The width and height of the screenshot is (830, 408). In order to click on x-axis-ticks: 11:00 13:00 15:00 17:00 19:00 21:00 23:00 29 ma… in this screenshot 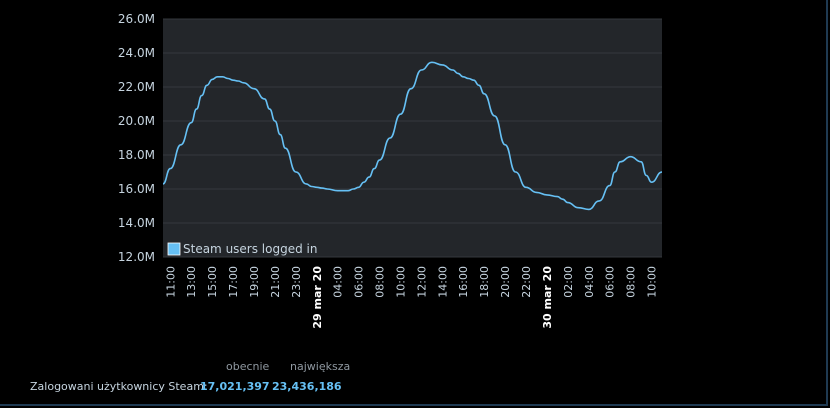, I will do `click(411, 297)`.